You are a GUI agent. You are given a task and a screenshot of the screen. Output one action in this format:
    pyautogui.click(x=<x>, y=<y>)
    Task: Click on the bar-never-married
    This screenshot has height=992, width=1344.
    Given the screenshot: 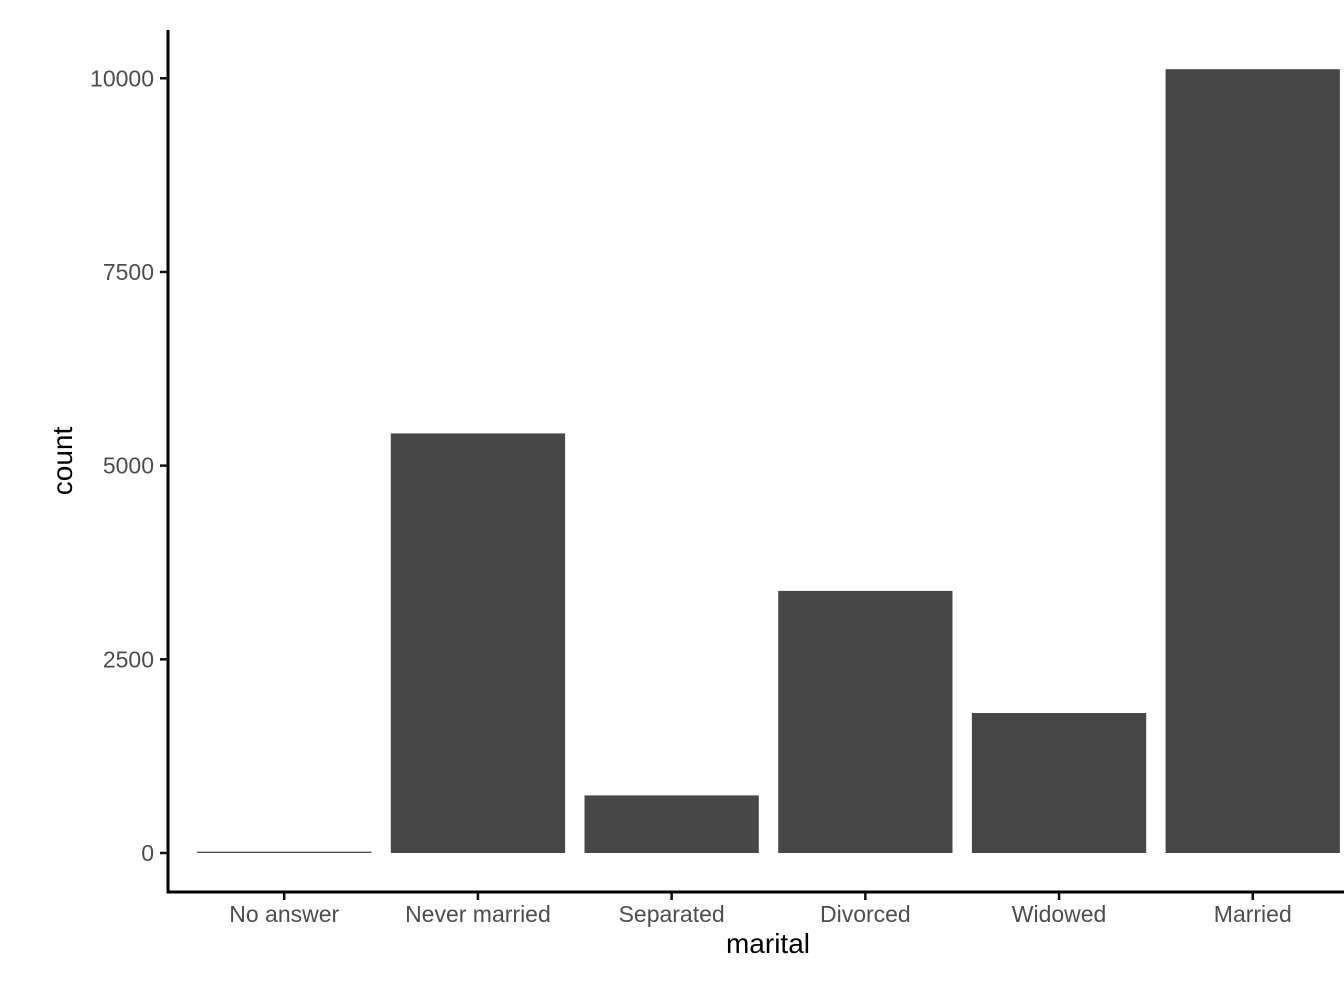 What is the action you would take?
    pyautogui.click(x=478, y=643)
    